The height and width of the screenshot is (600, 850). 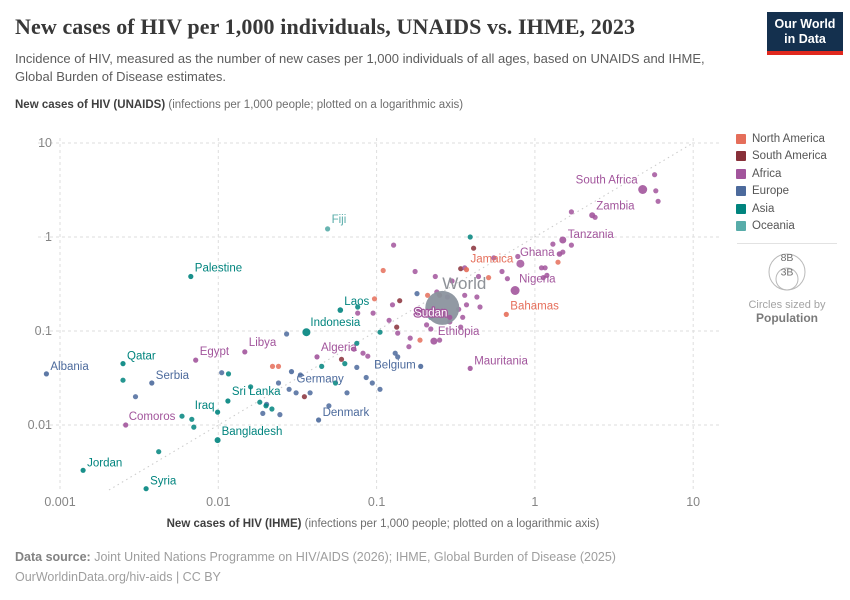 What do you see at coordinates (643, 189) in the screenshot?
I see `scatter-point-south-africa` at bounding box center [643, 189].